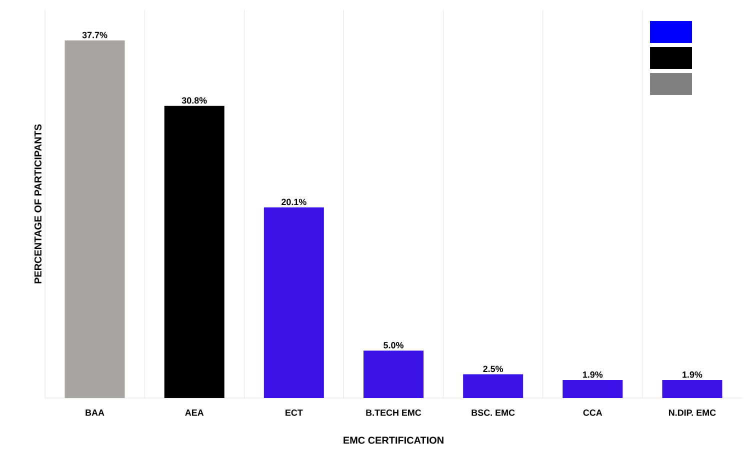  I want to click on data-label: 30.8%, so click(194, 100).